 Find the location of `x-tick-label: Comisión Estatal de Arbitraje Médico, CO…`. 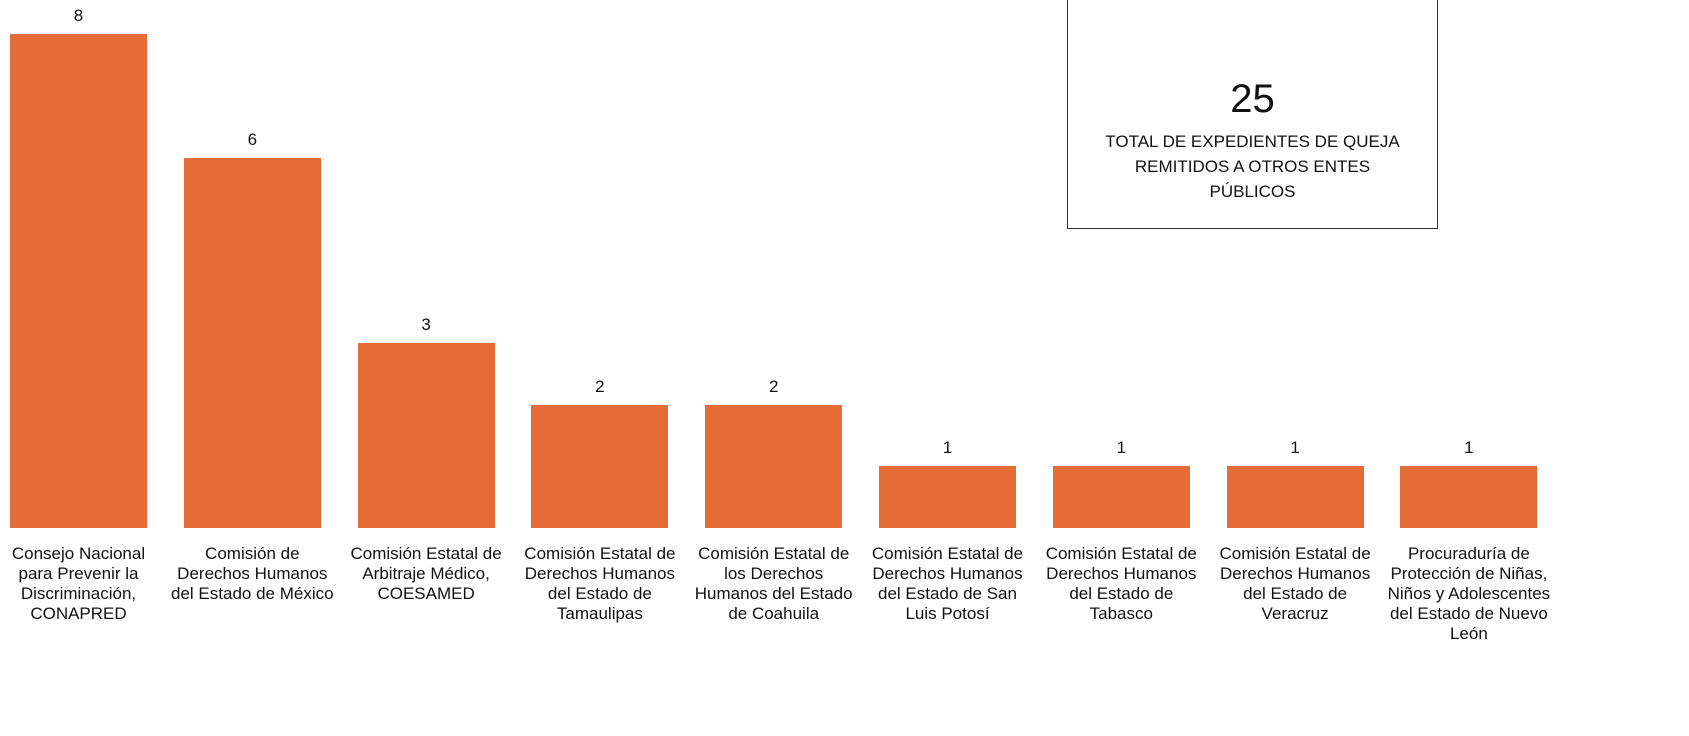

x-tick-label: Comisión Estatal de Arbitraje Médico, CO… is located at coordinates (426, 573).